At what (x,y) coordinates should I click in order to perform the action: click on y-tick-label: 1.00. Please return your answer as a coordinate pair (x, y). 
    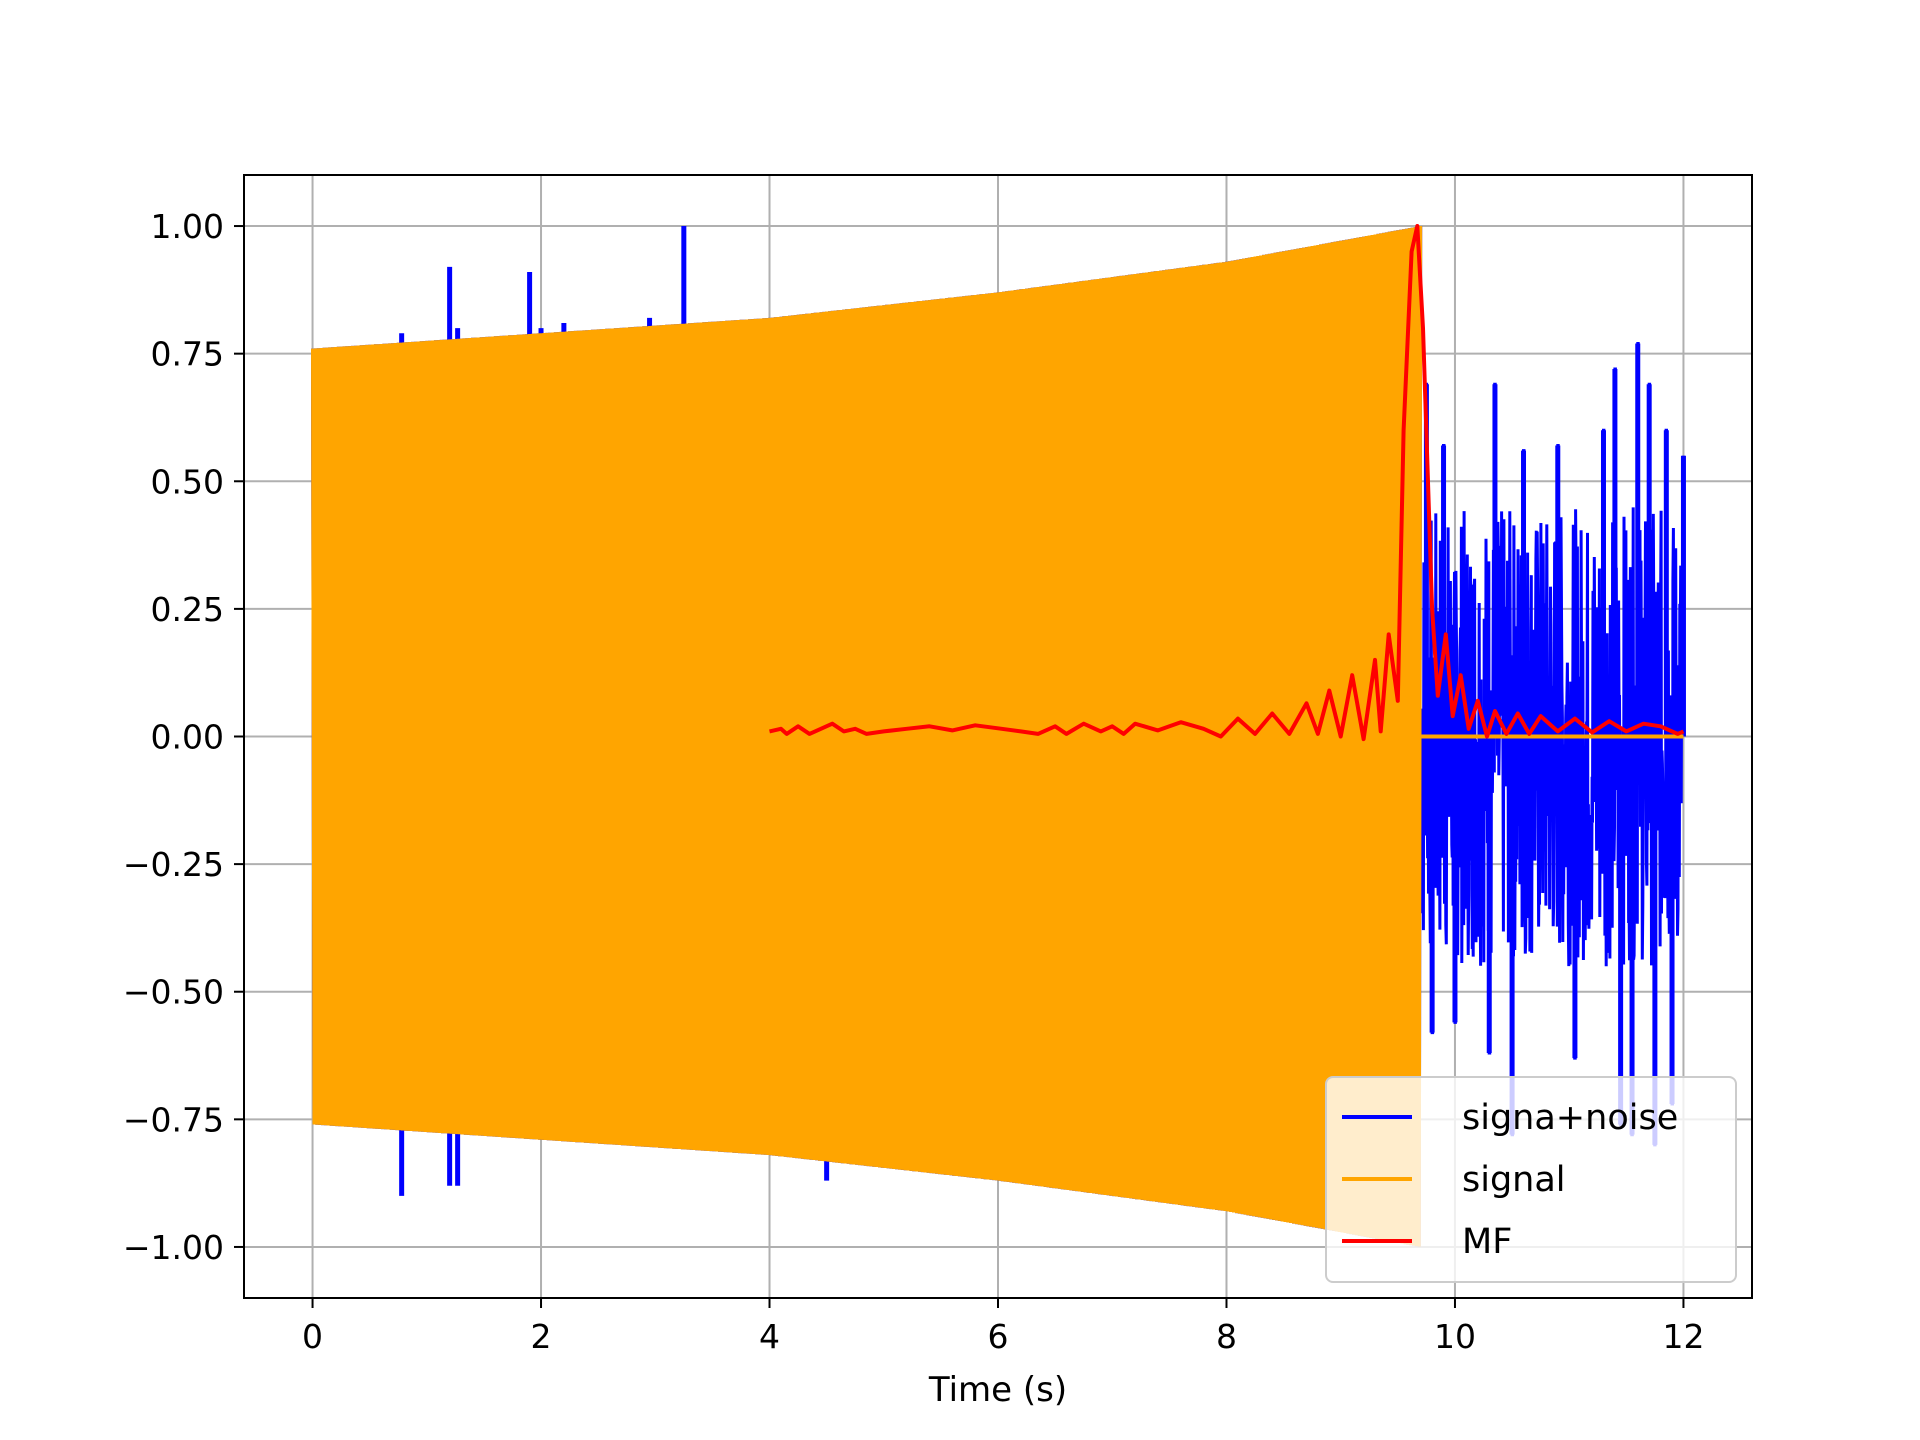
    Looking at the image, I should click on (187, 226).